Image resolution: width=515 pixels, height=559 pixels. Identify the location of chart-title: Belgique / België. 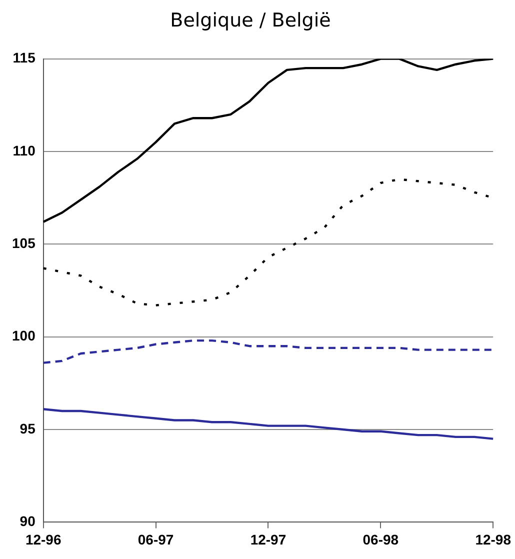
(250, 20).